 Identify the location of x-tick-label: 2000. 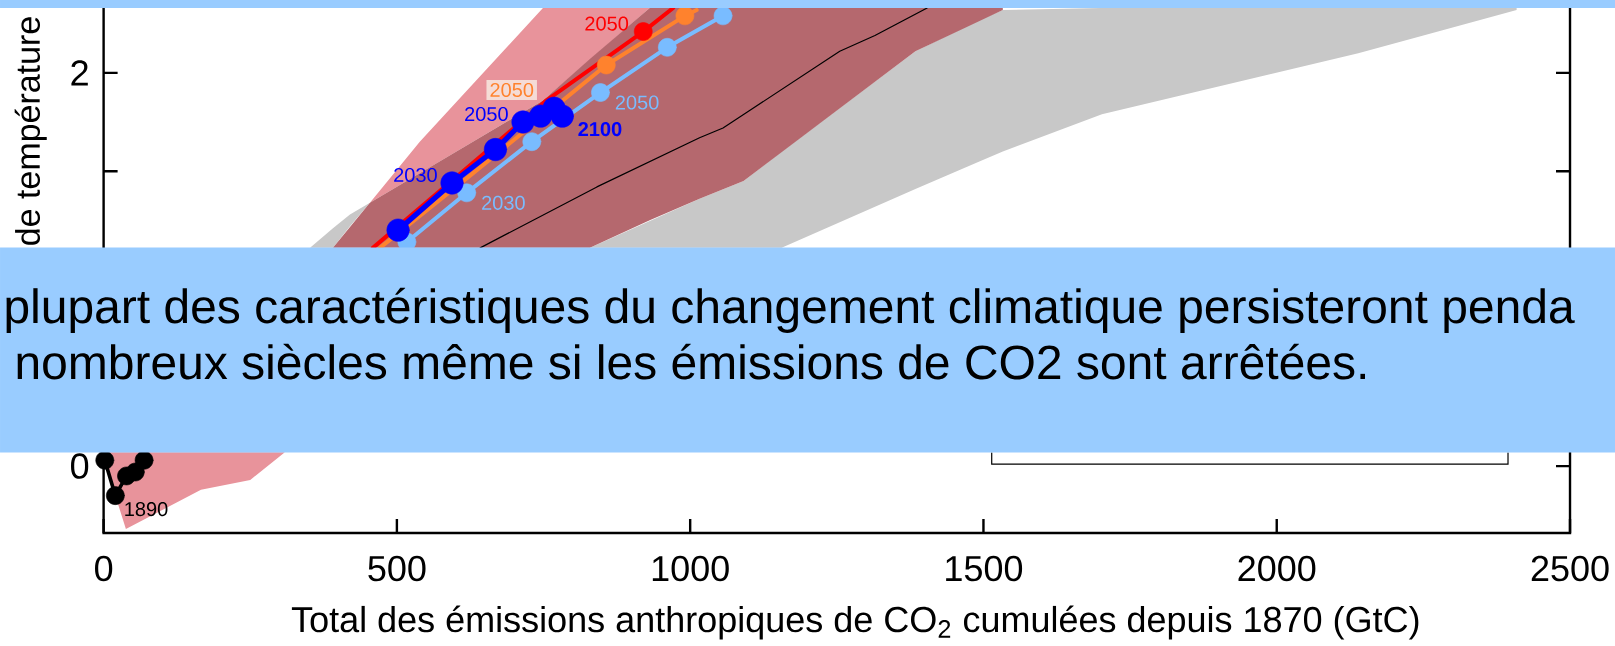
(1277, 568).